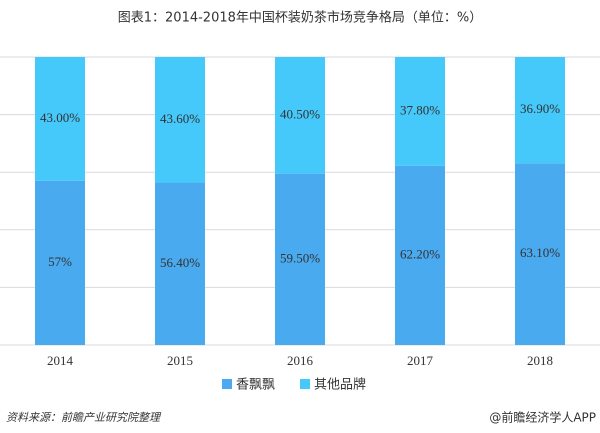  I want to click on value-label: 63.10%, so click(540, 252).